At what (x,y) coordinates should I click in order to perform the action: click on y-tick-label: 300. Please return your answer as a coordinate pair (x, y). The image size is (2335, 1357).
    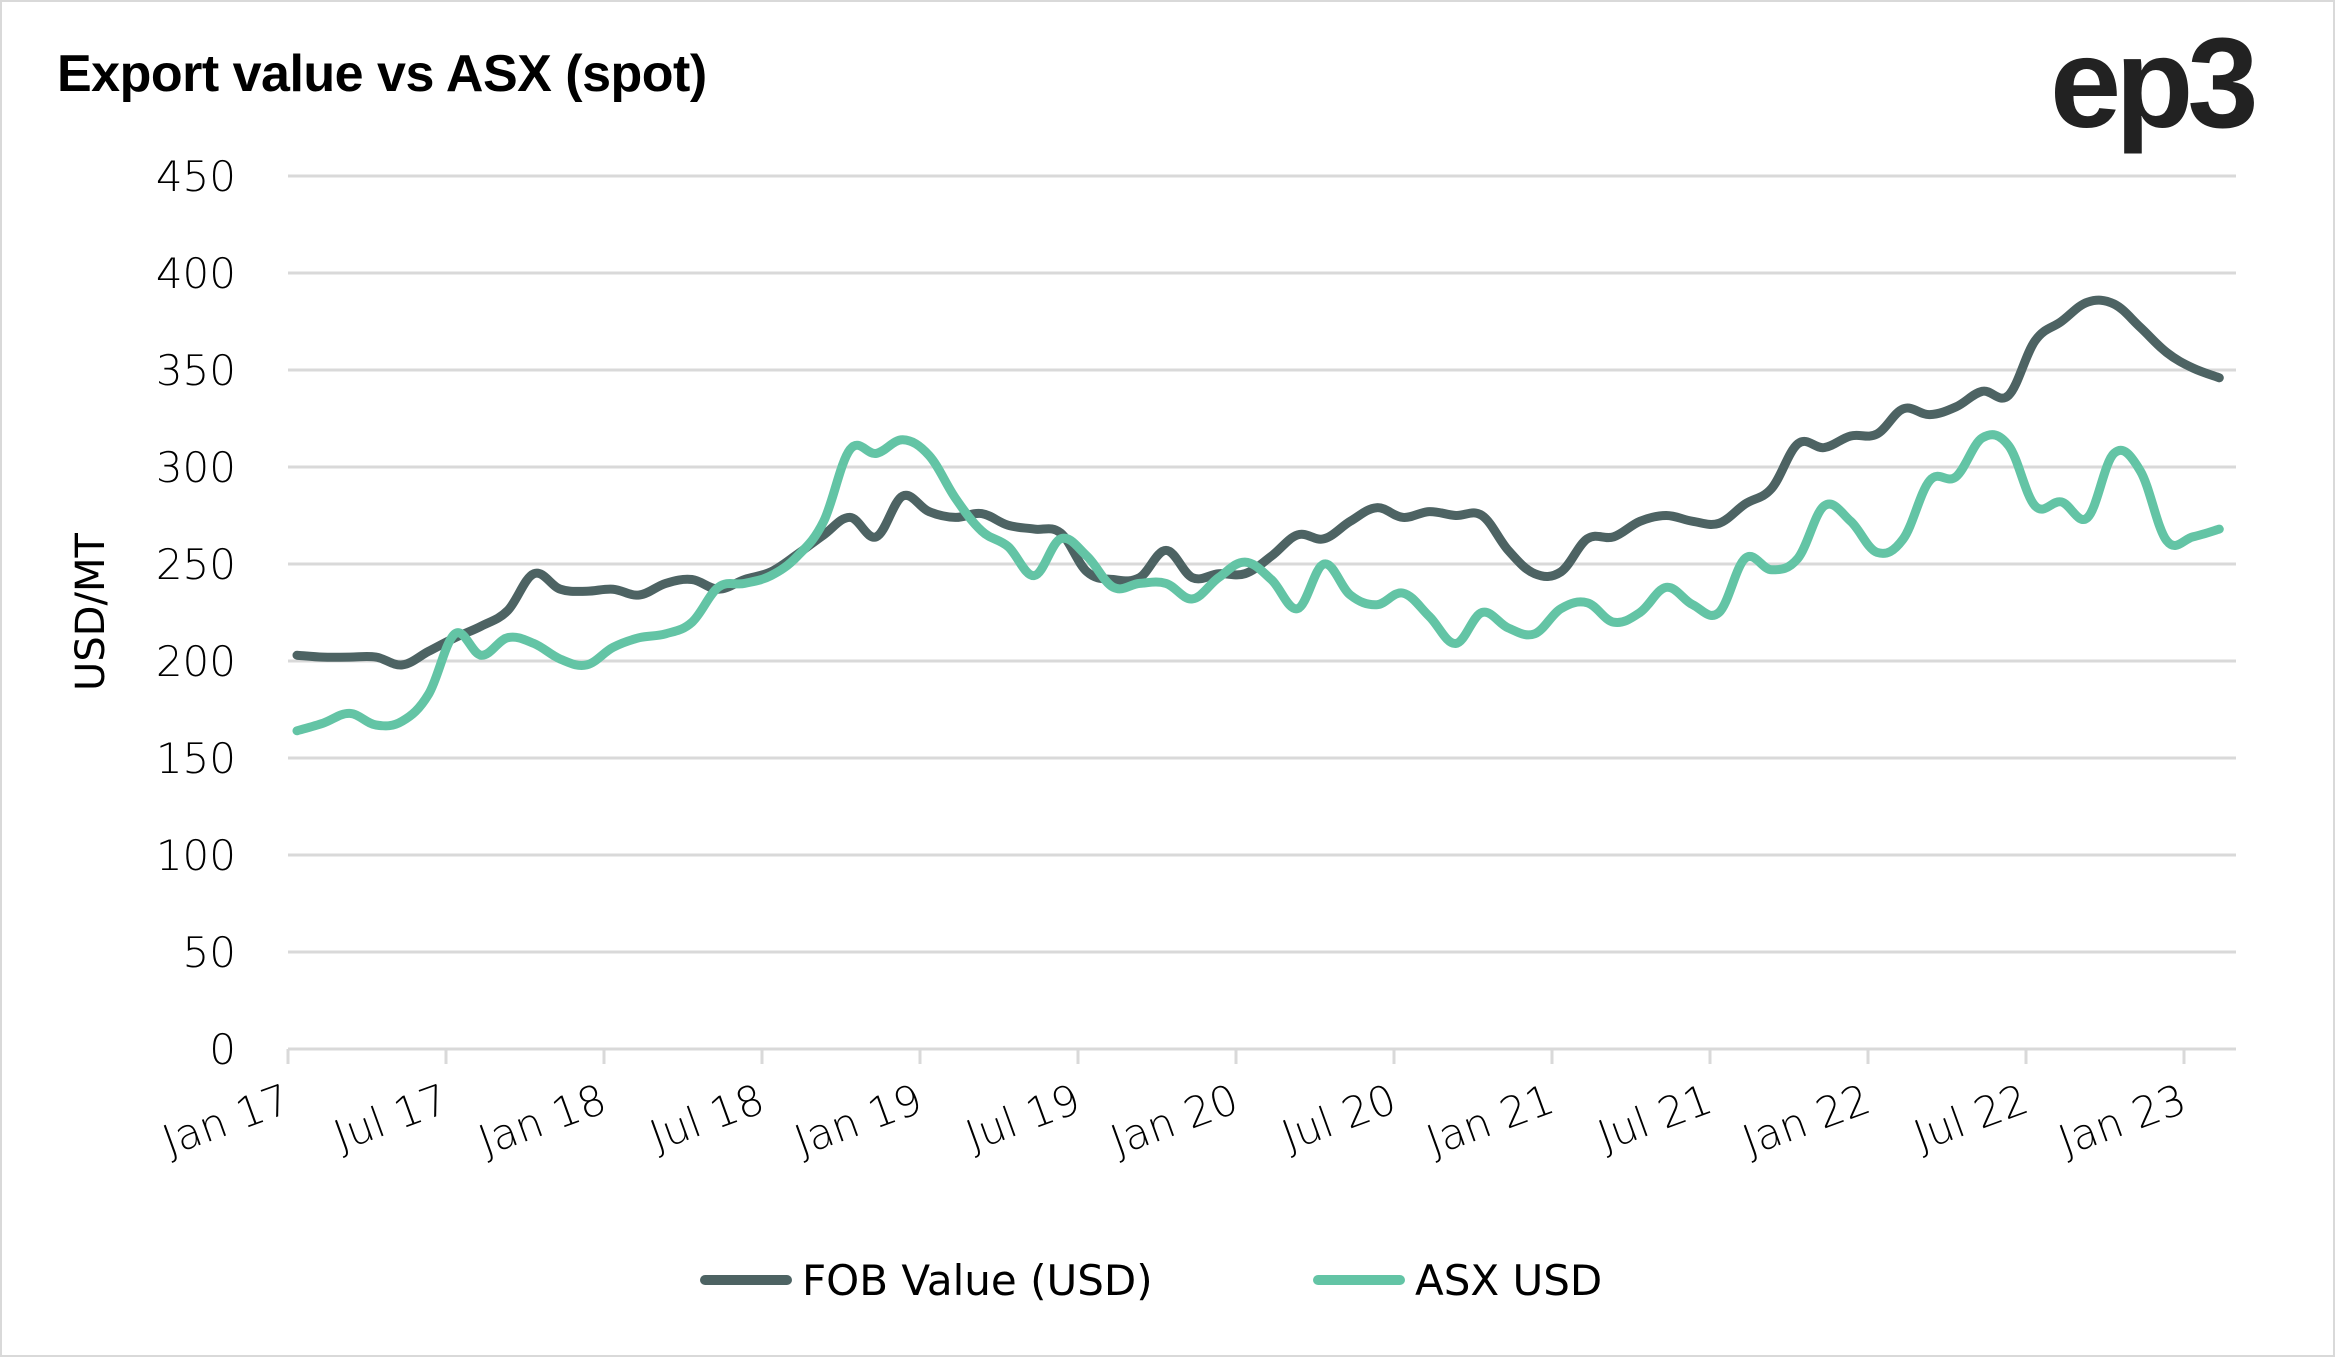
    Looking at the image, I should click on (196, 467).